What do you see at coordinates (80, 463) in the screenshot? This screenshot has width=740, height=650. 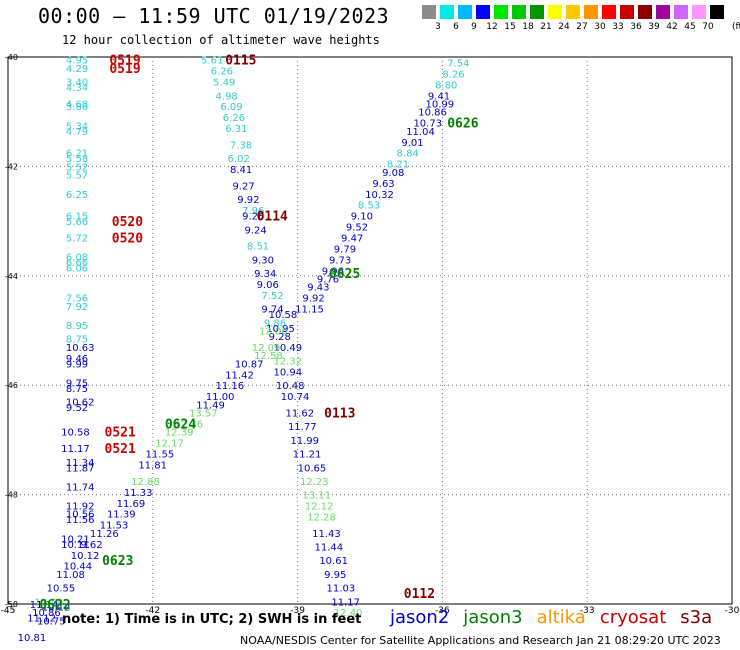 I see `swh-value: 11.34` at bounding box center [80, 463].